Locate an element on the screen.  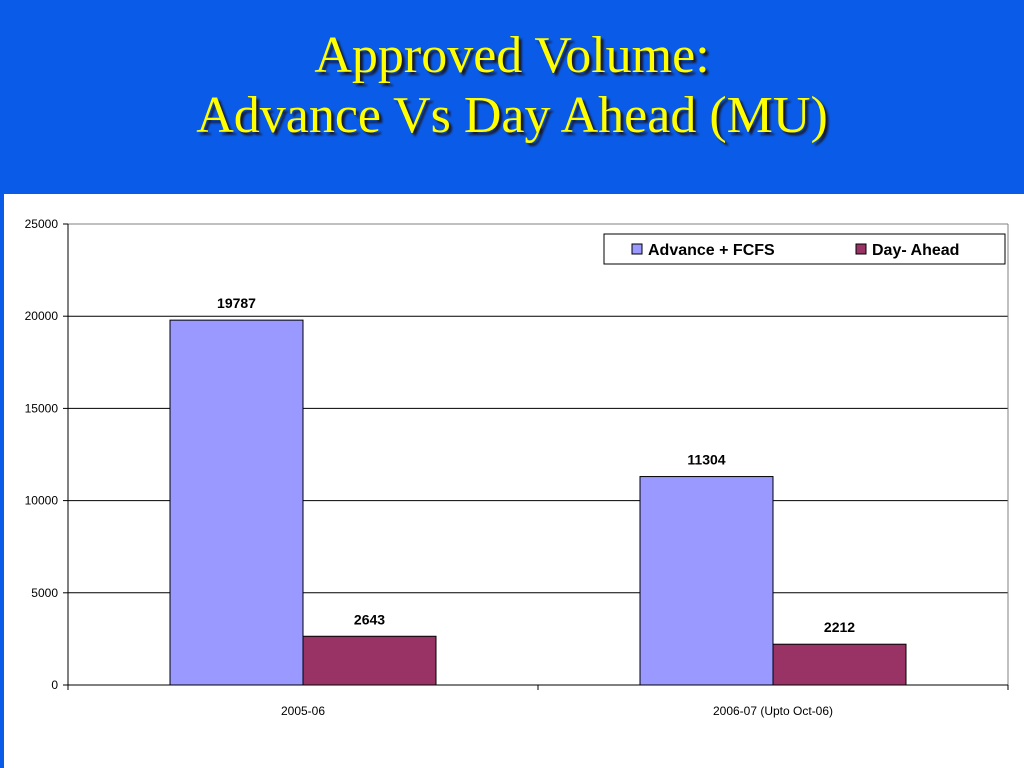
data-label: 19787 is located at coordinates (236, 303).